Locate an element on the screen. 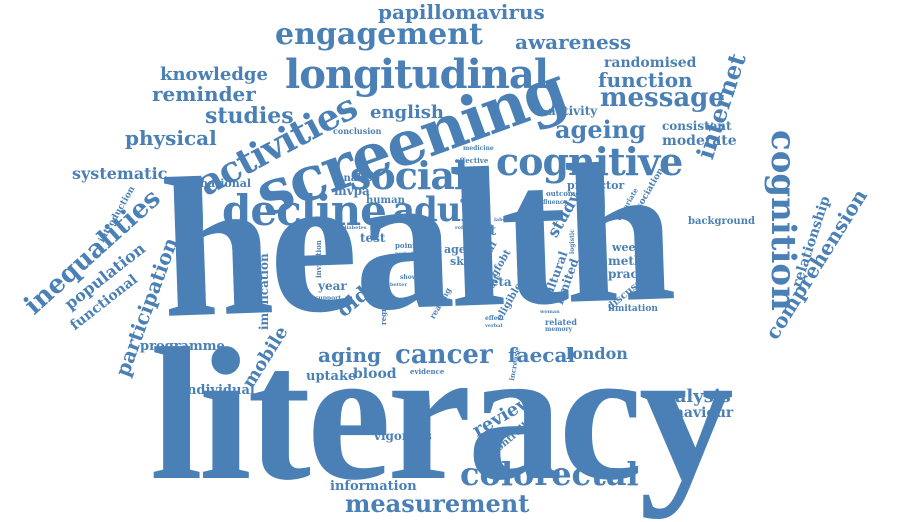 Image resolution: width=900 pixels, height=522 pixels. word-programme: programme is located at coordinates (182, 346).